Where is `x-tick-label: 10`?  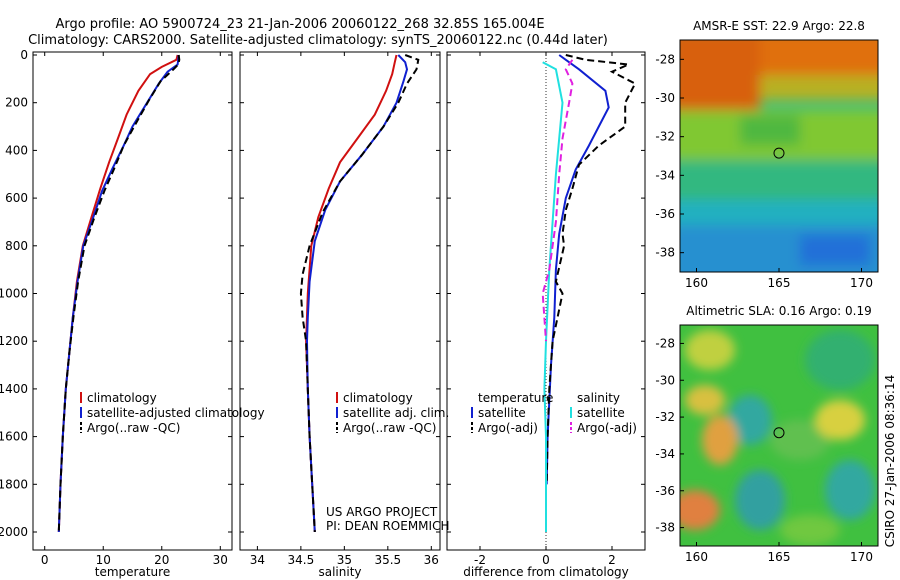
x-tick-label: 10 is located at coordinates (103, 560).